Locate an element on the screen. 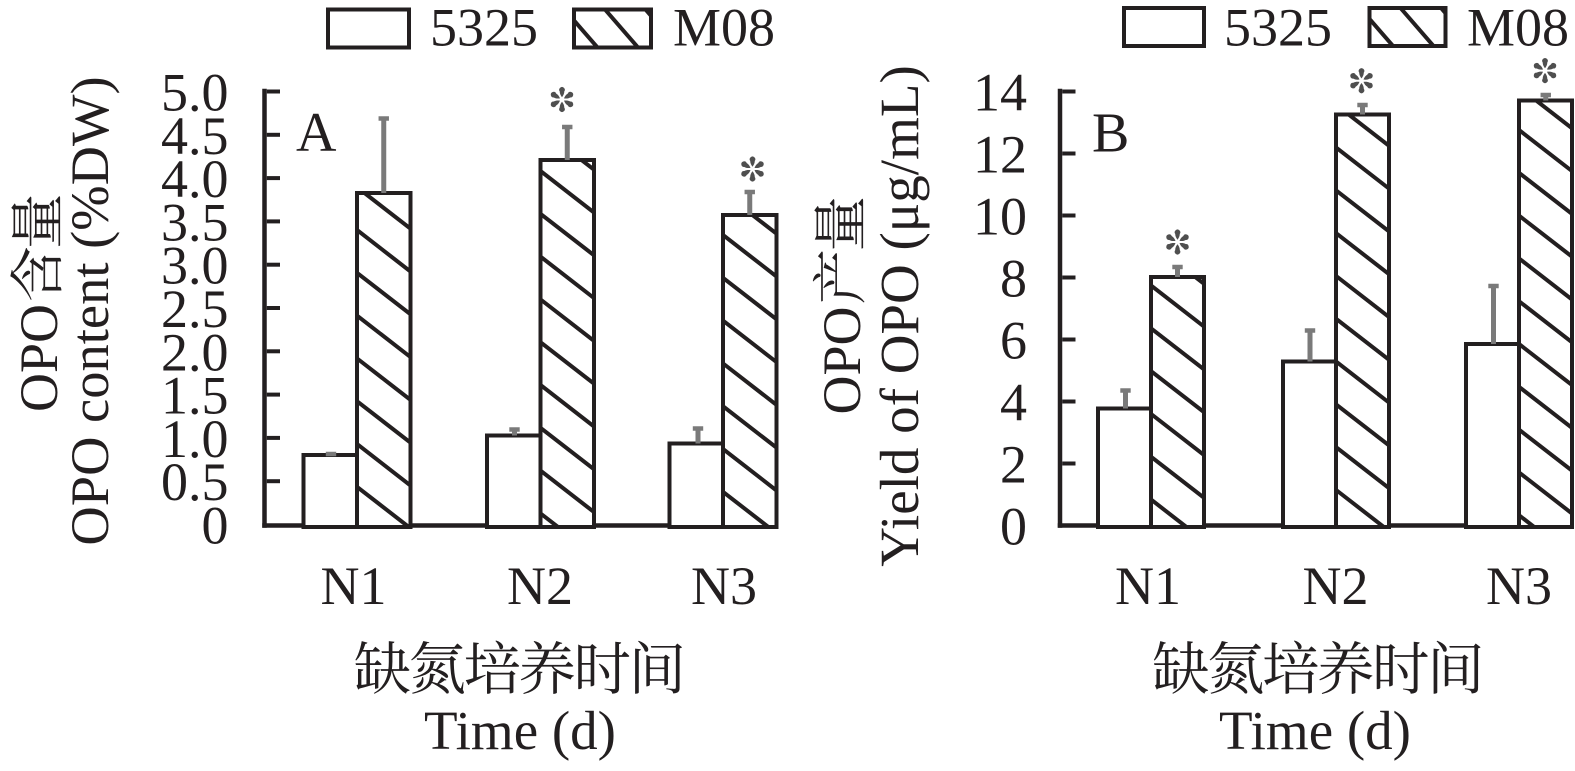 The height and width of the screenshot is (771, 1575). svg-text: 1.0 is located at coordinates (195, 439).